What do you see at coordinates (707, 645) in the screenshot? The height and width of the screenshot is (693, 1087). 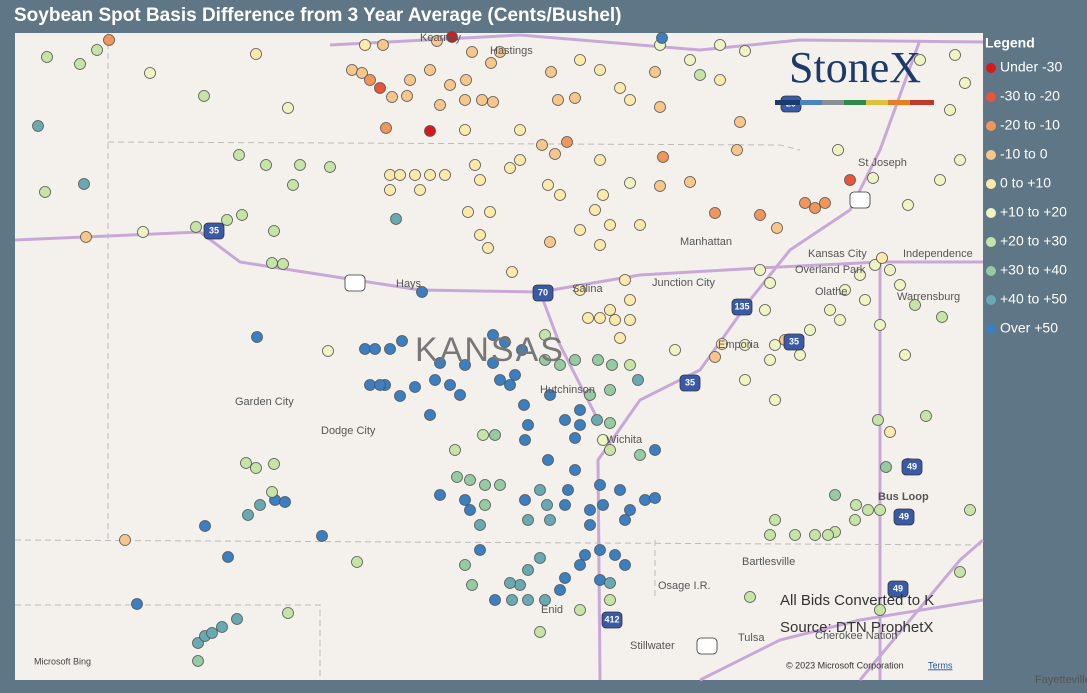 I see `highway-number: 64` at bounding box center [707, 645].